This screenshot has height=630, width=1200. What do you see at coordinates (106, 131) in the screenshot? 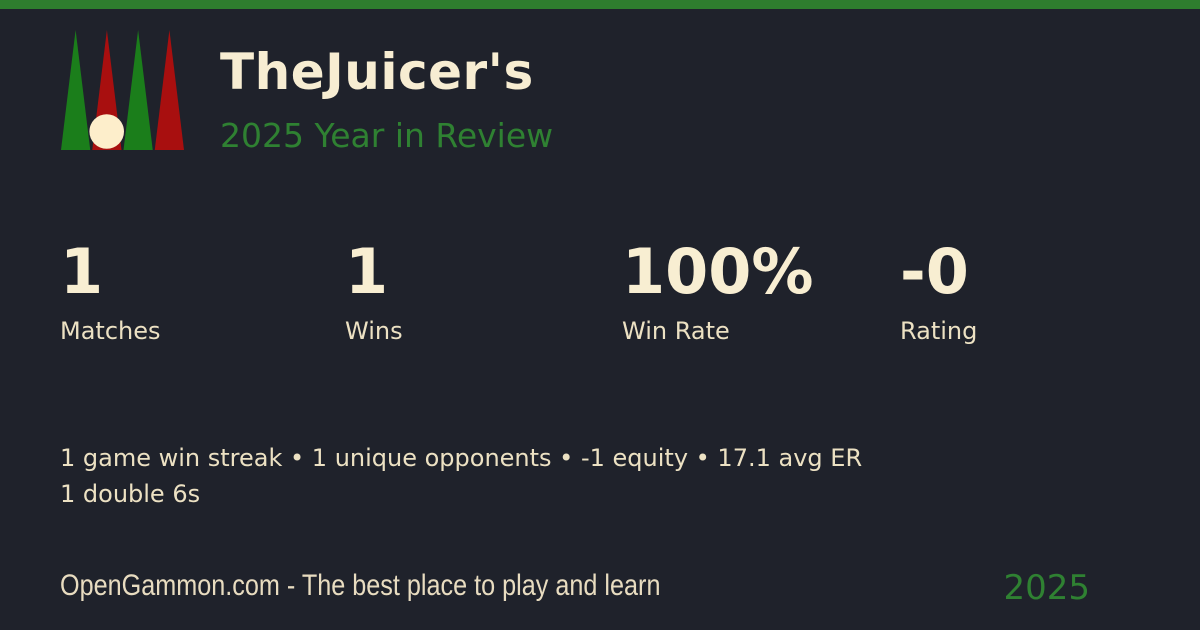
I see `checker-icon` at bounding box center [106, 131].